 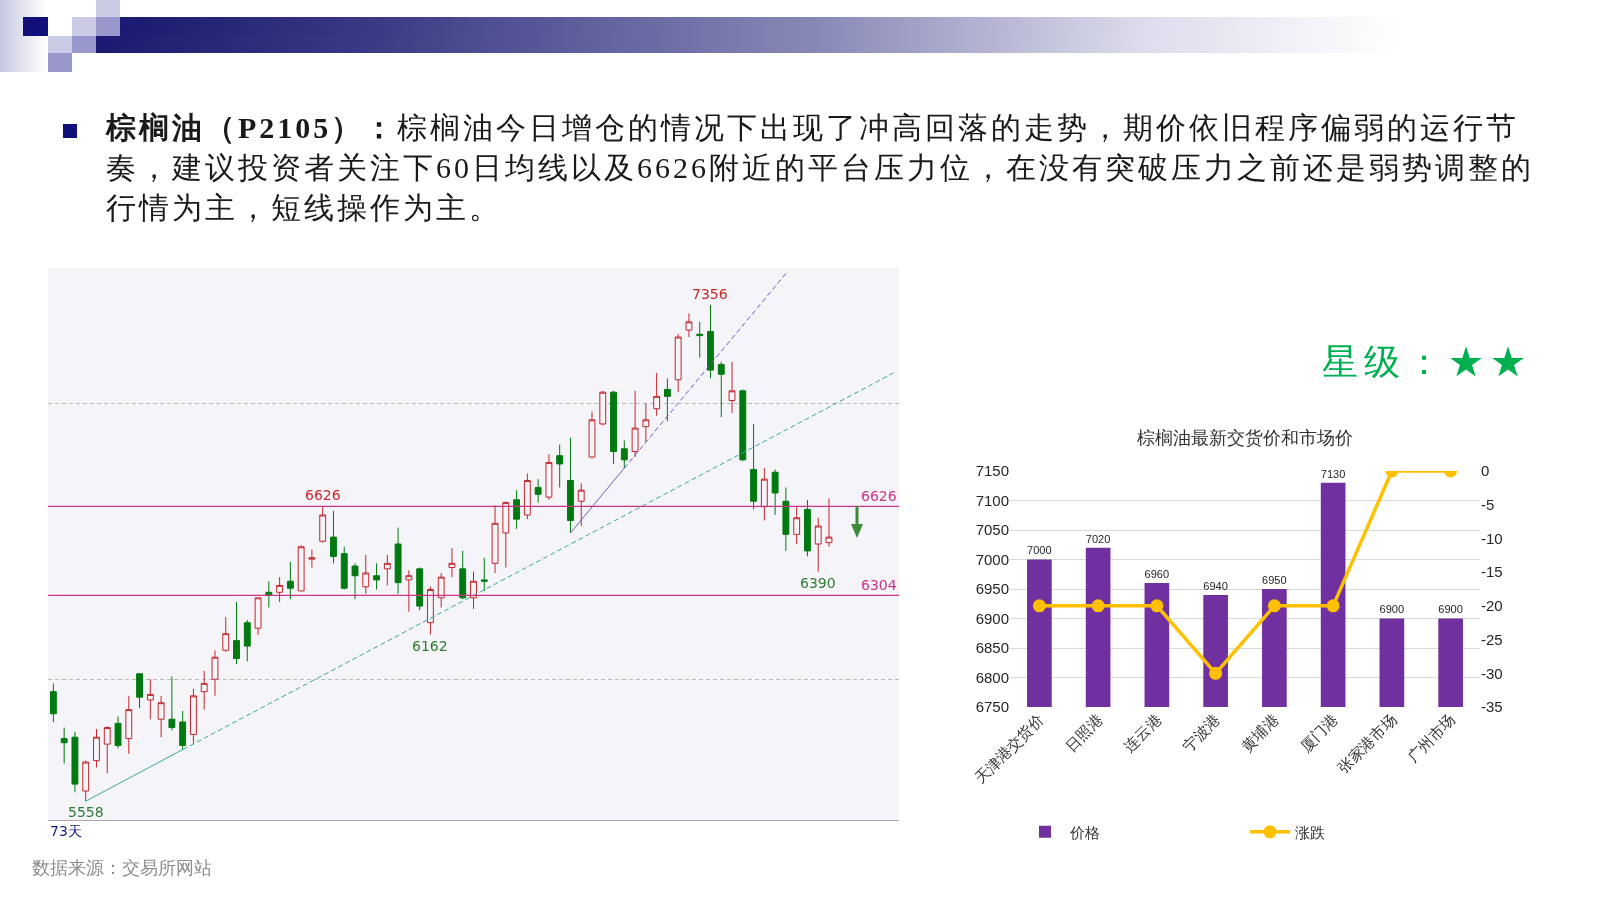 What do you see at coordinates (1431, 738) in the screenshot?
I see `x-tick-label: 广州市场` at bounding box center [1431, 738].